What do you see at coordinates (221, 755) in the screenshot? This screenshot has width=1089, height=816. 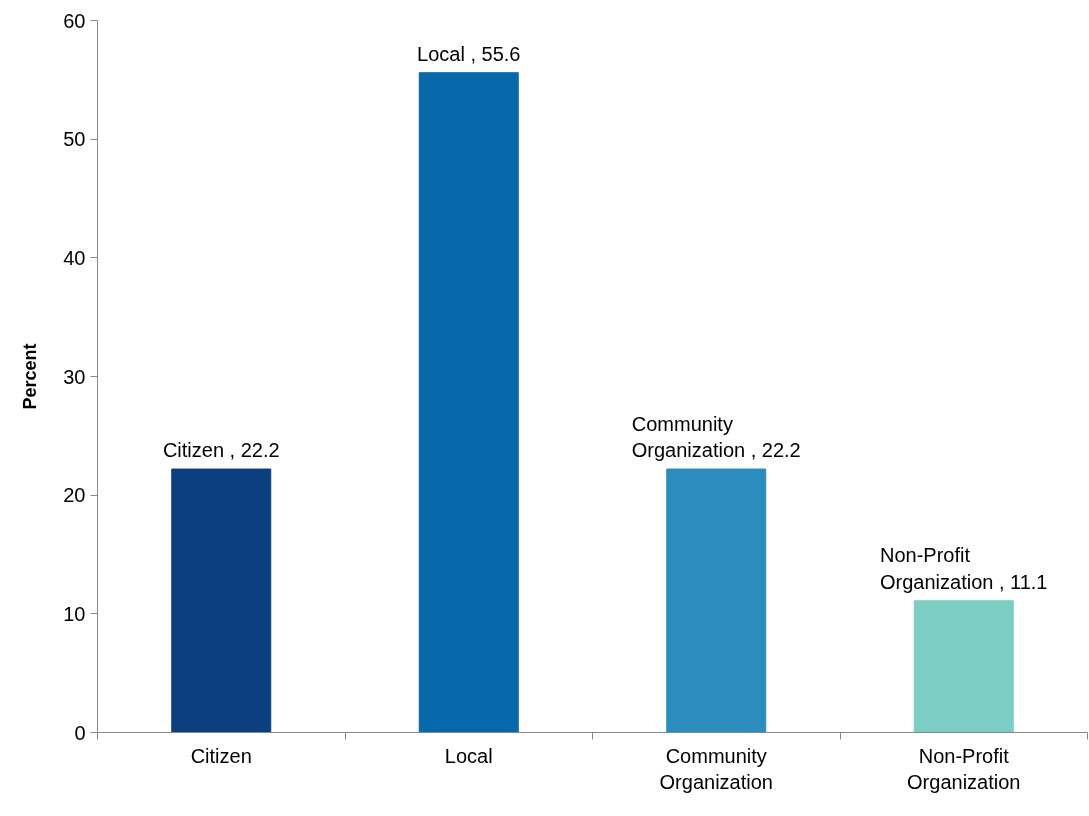 I see `x-tick-label: Citizen` at bounding box center [221, 755].